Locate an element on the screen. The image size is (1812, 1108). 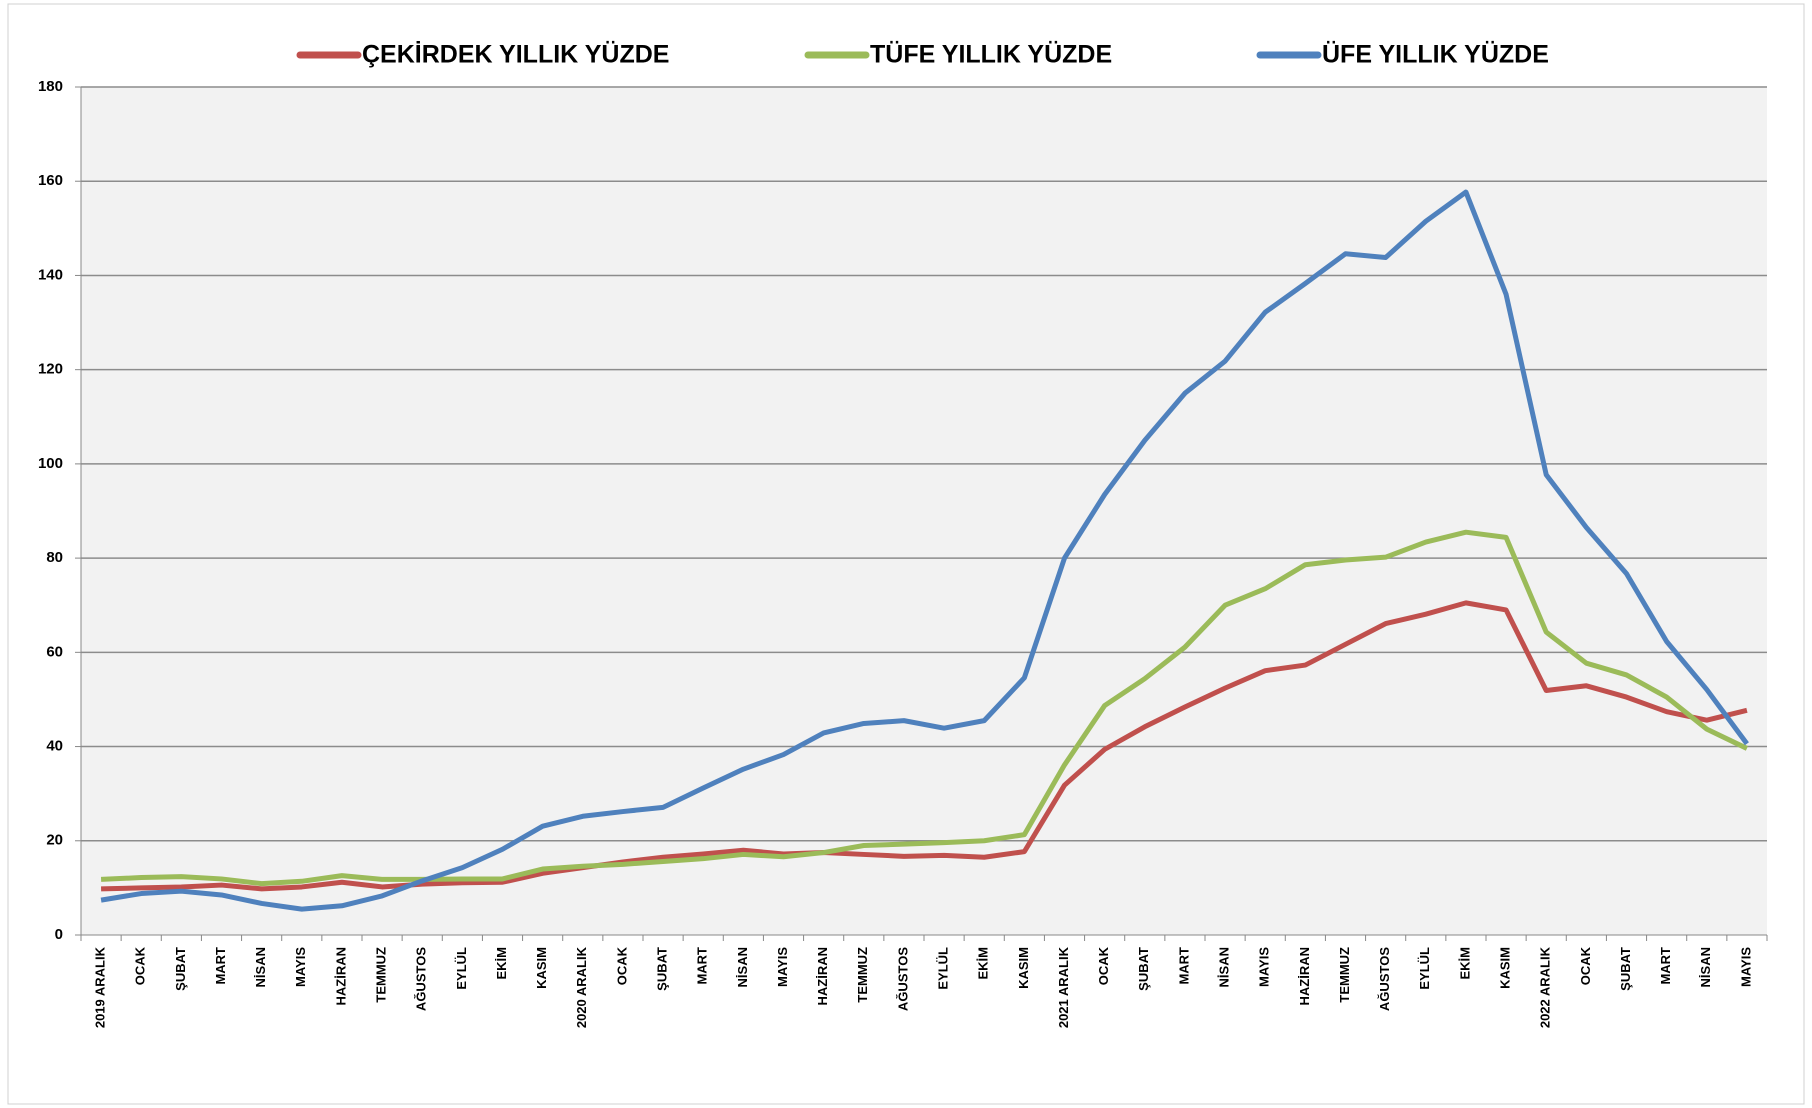
y-tick-label: 140 is located at coordinates (50, 274).